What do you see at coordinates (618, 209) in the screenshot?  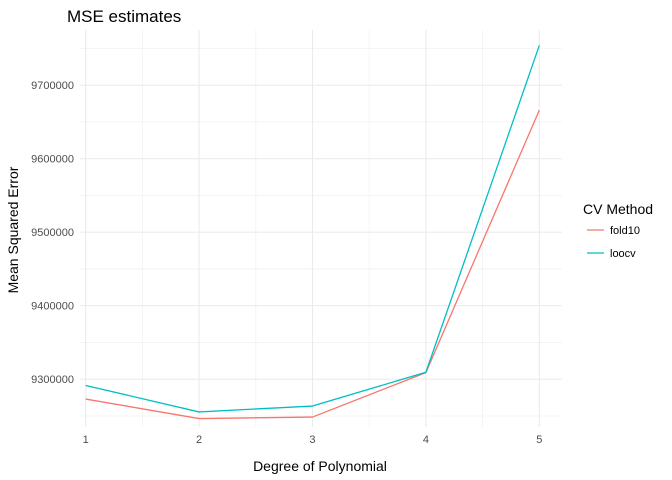 I see `legend-title: CV Method` at bounding box center [618, 209].